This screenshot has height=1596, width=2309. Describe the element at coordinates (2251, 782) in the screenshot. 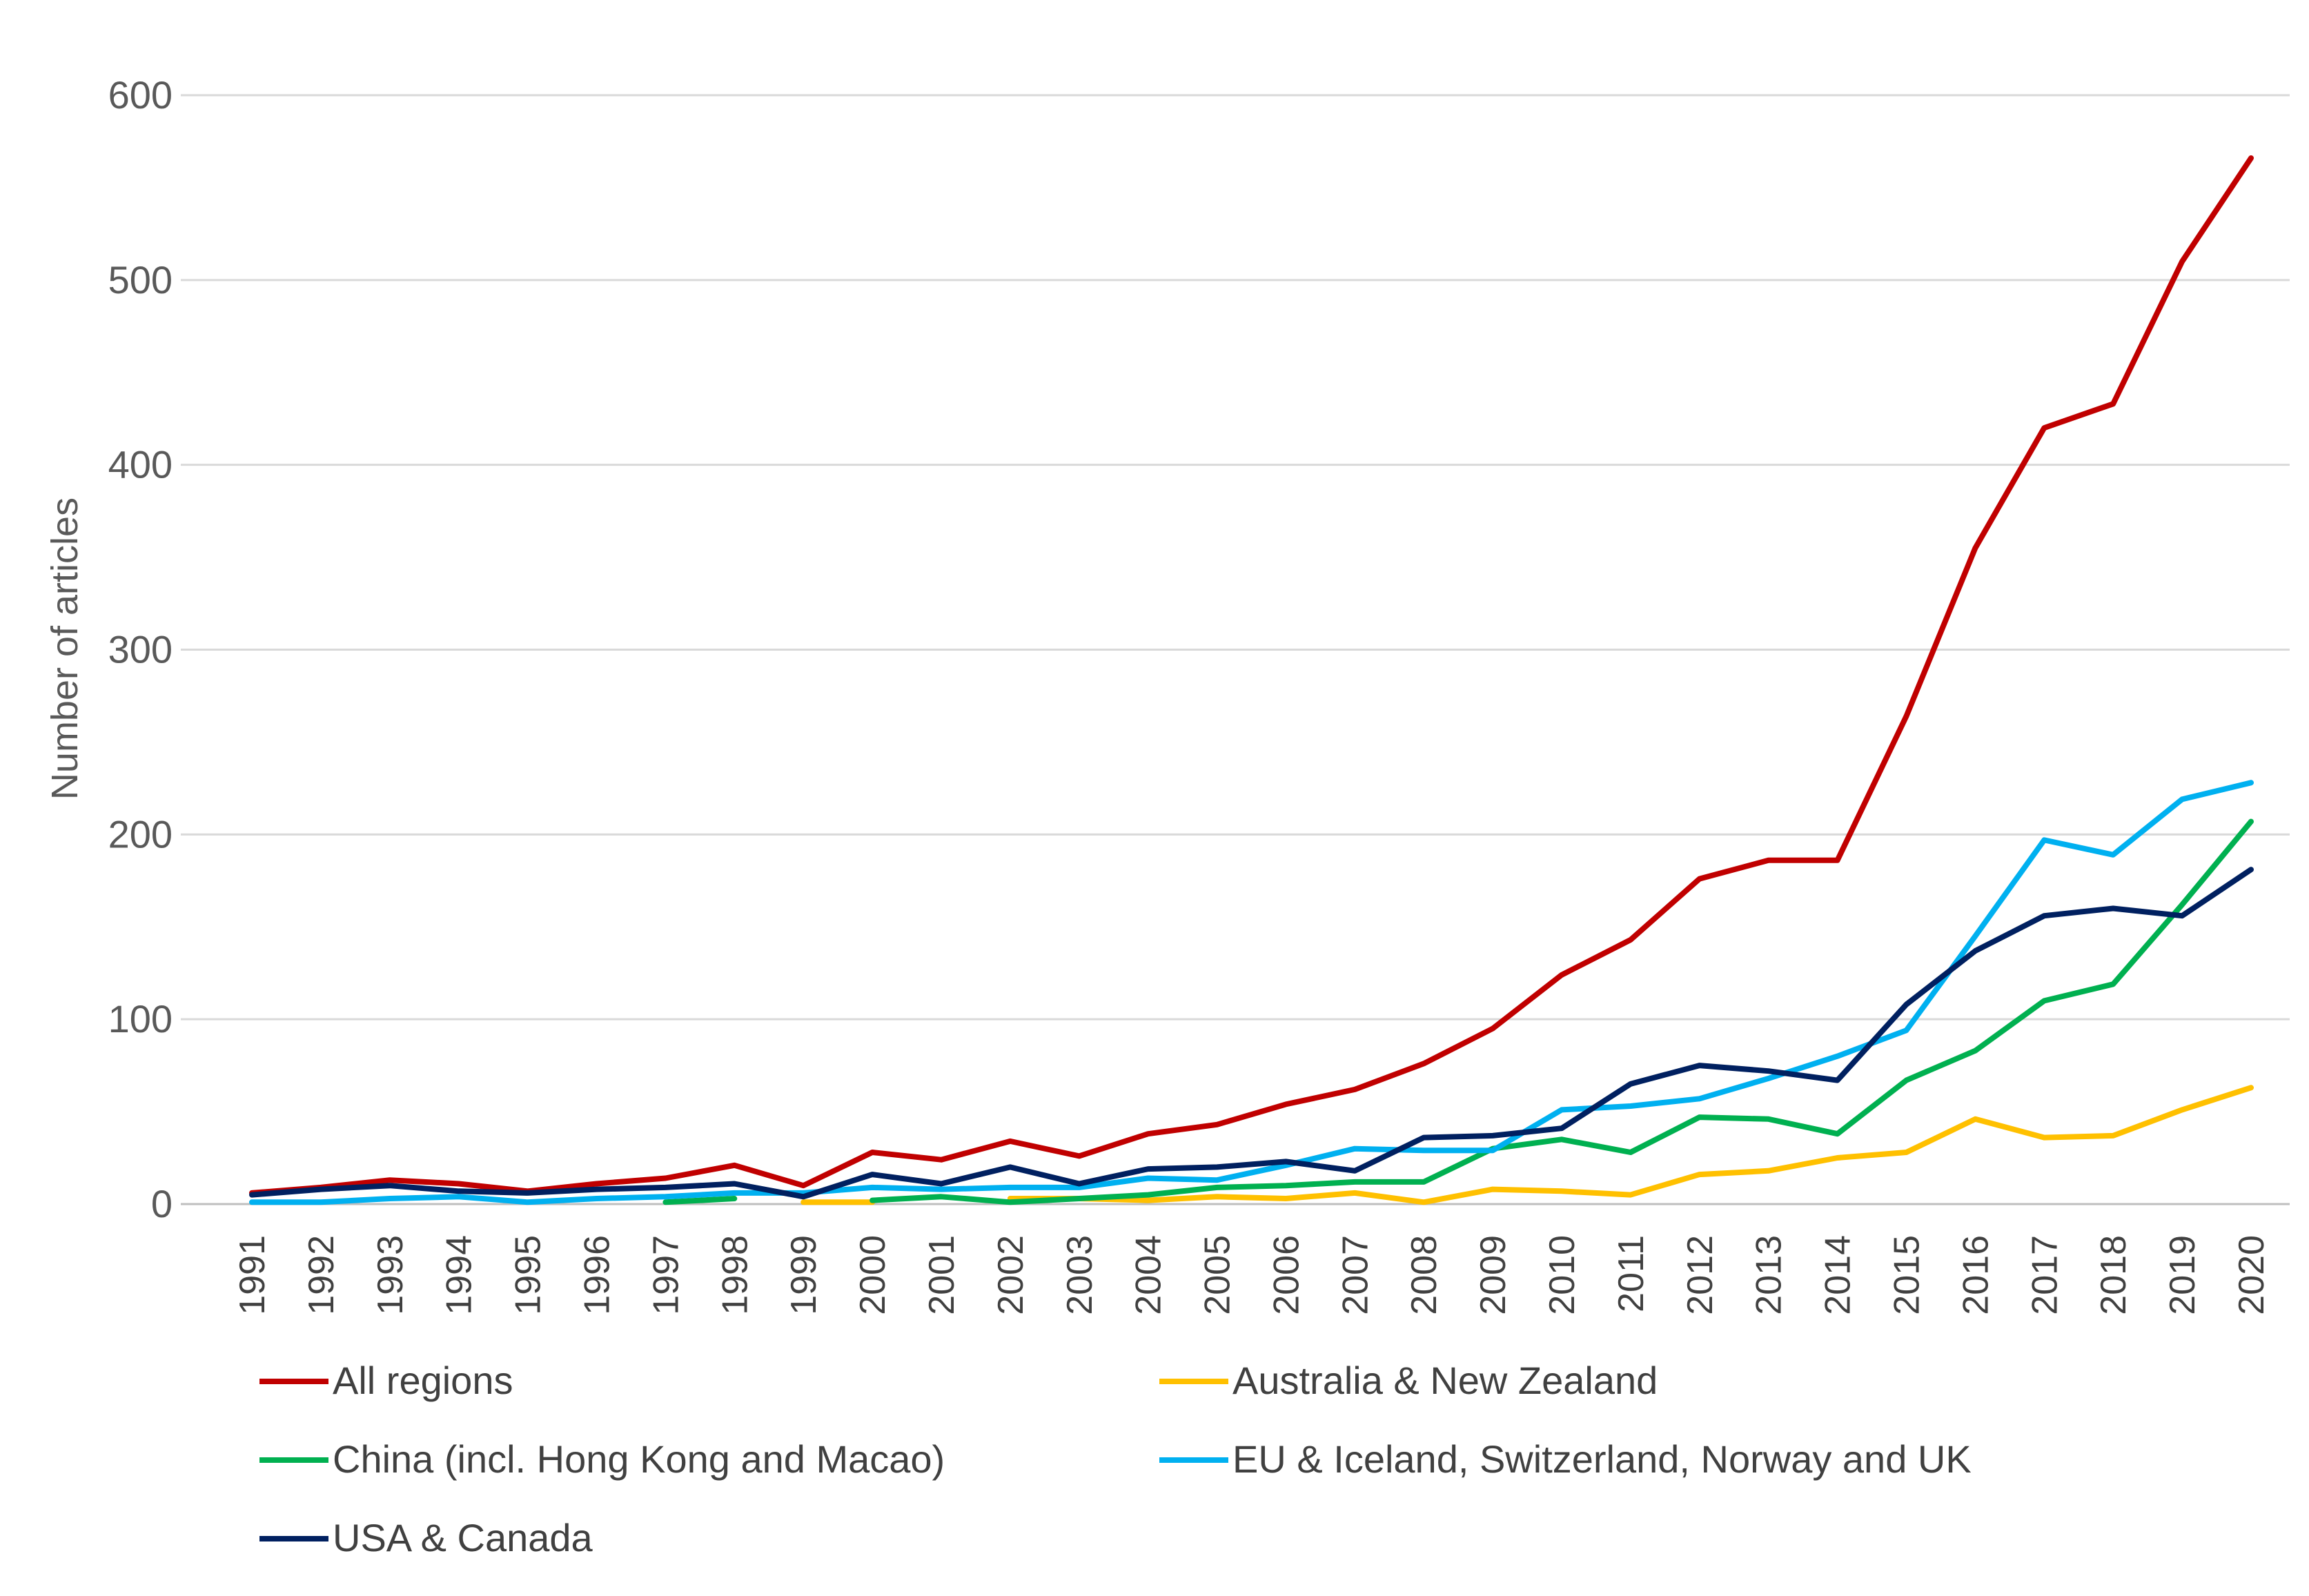

I see `data-point-2020` at that location.